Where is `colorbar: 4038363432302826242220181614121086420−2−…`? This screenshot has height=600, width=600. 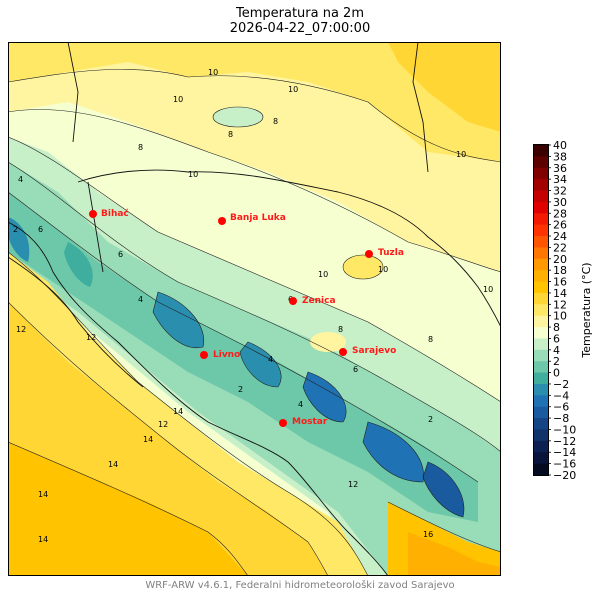 colorbar: 4038363432302826242220181614121086420−2−… is located at coordinates (563, 311).